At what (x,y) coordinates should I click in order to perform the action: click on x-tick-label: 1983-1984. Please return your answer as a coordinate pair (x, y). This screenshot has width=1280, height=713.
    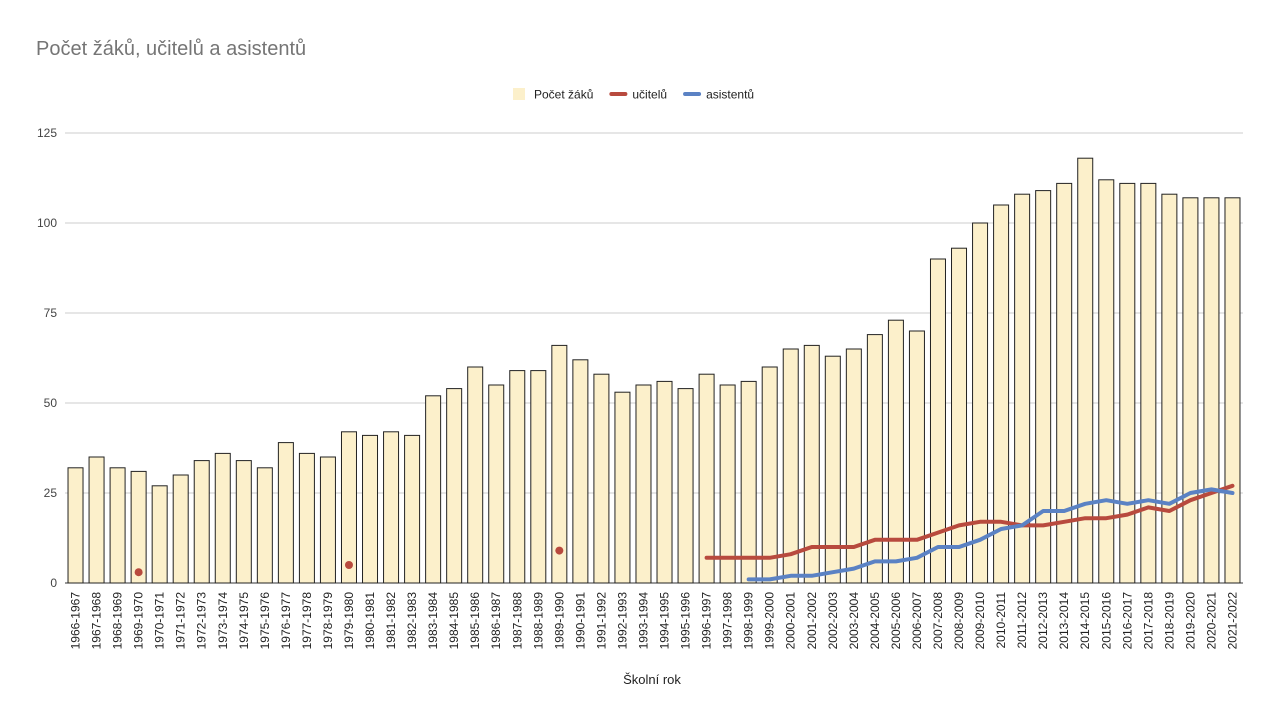
    Looking at the image, I should click on (433, 621).